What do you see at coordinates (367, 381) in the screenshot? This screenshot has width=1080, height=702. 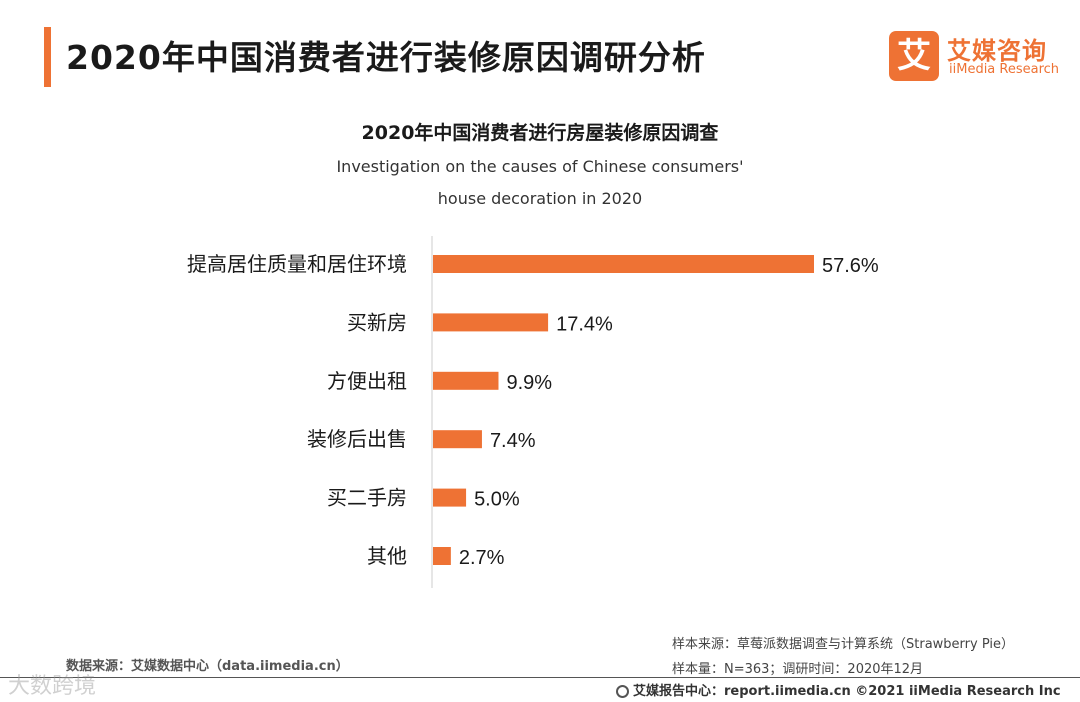 I see `category-label: 方便出租` at bounding box center [367, 381].